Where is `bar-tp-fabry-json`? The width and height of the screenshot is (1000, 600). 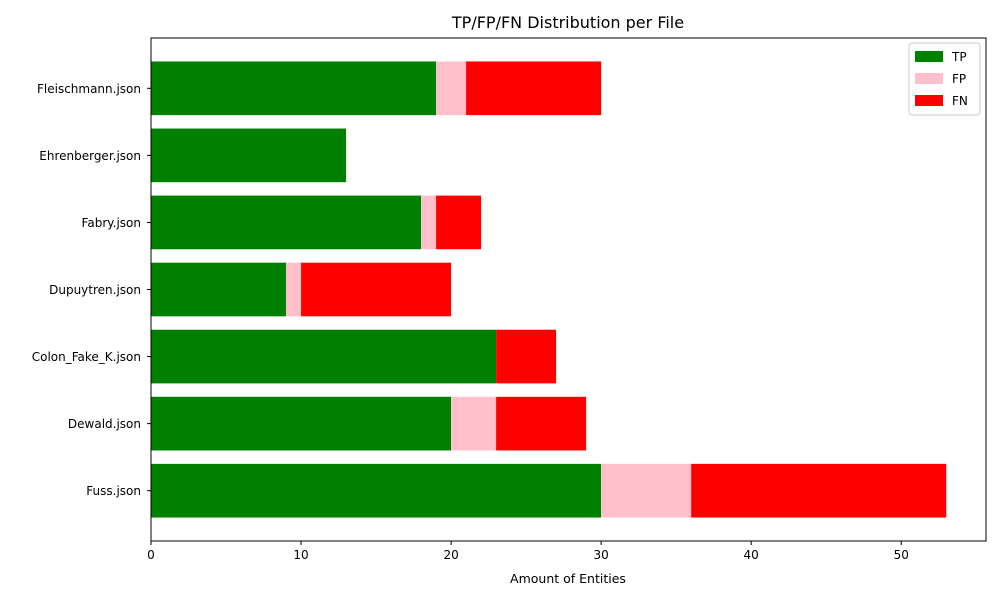
bar-tp-fabry-json is located at coordinates (286, 222).